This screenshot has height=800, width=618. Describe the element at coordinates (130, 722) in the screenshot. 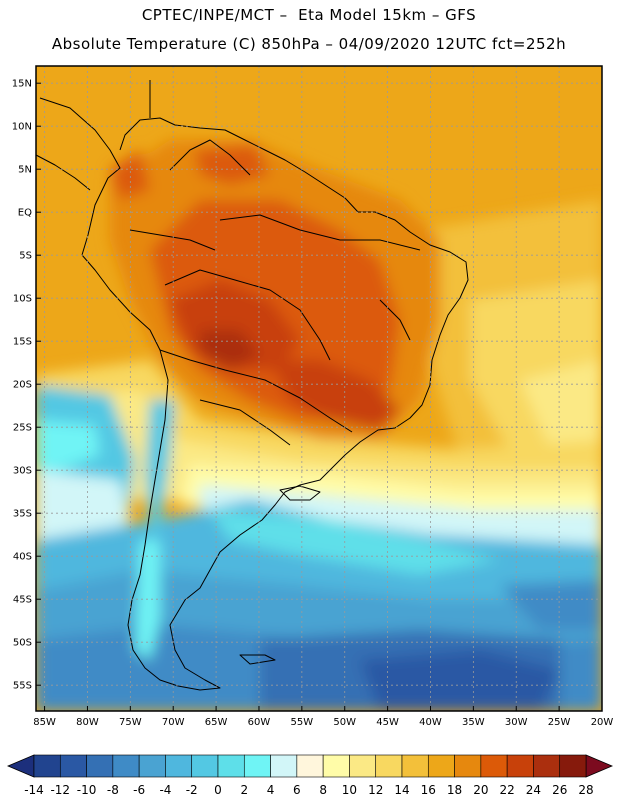

I see `lon-tick-label: 75W` at that location.